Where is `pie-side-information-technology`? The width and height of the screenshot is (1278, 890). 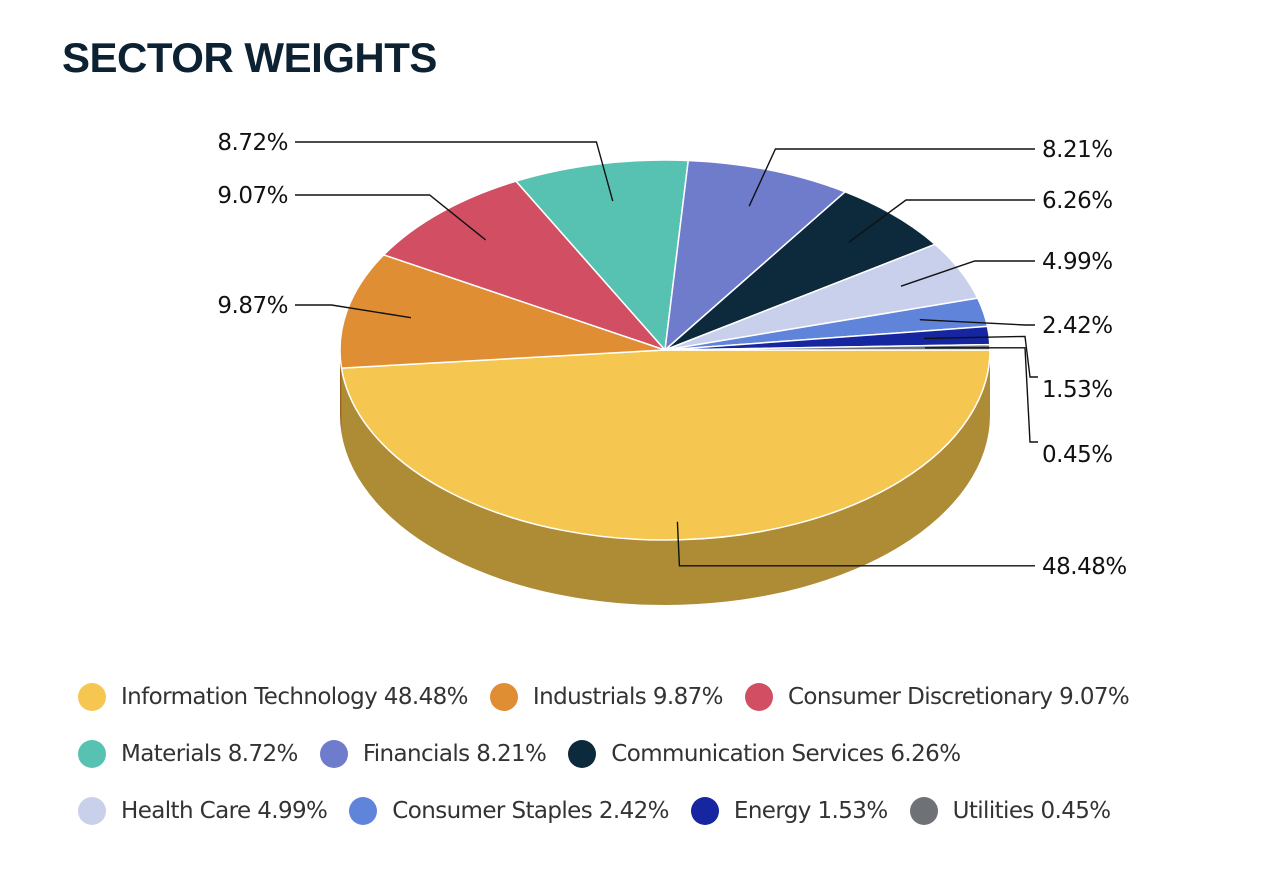 pie-side-information-technology is located at coordinates (665, 477).